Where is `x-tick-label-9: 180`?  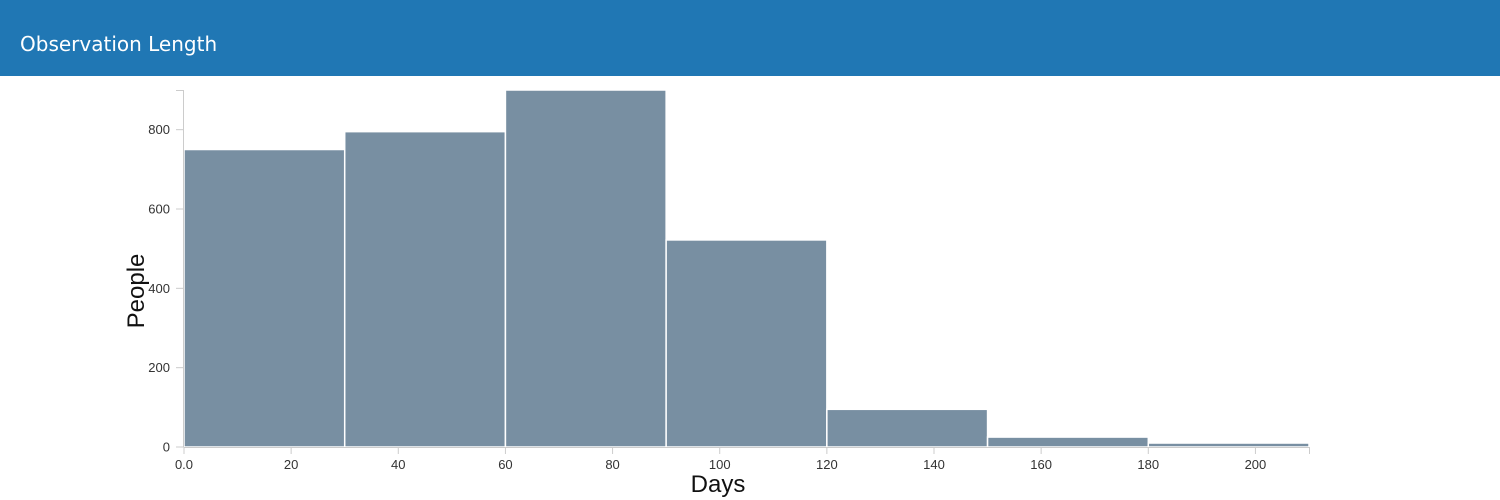 x-tick-label-9: 180 is located at coordinates (1148, 464).